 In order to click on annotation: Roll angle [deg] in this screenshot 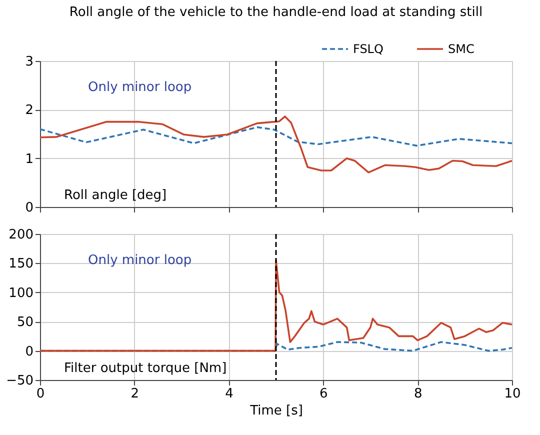, I will do `click(115, 195)`.